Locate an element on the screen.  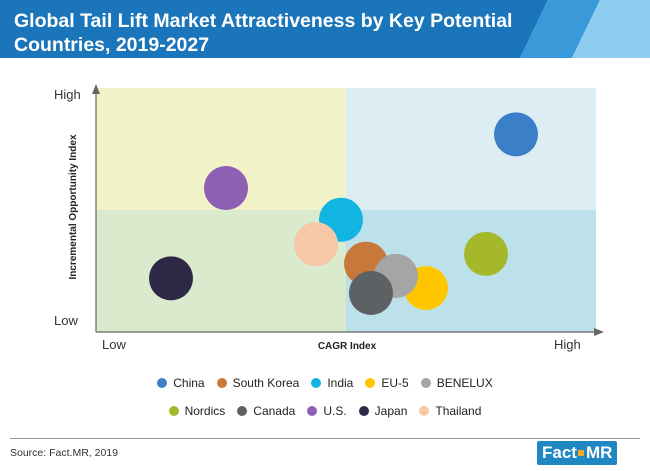
bubble-nordics is located at coordinates (486, 253).